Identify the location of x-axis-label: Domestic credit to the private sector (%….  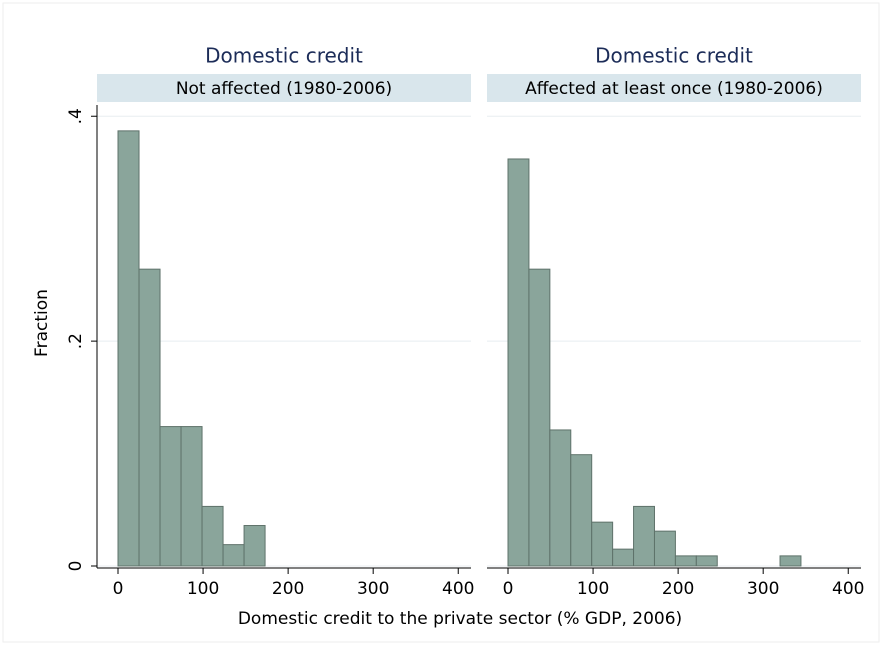
(460, 619).